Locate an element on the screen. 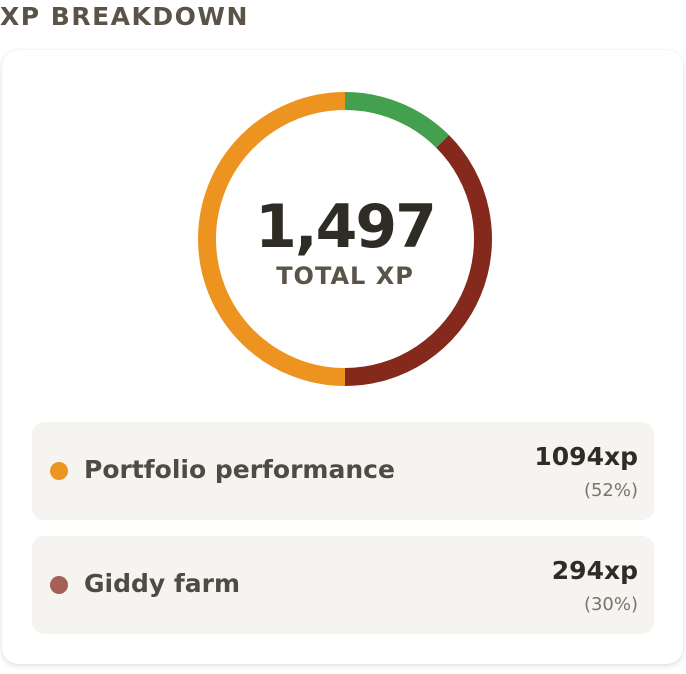 The height and width of the screenshot is (674, 686). total-xp-label: TOTAL XP is located at coordinates (345, 276).